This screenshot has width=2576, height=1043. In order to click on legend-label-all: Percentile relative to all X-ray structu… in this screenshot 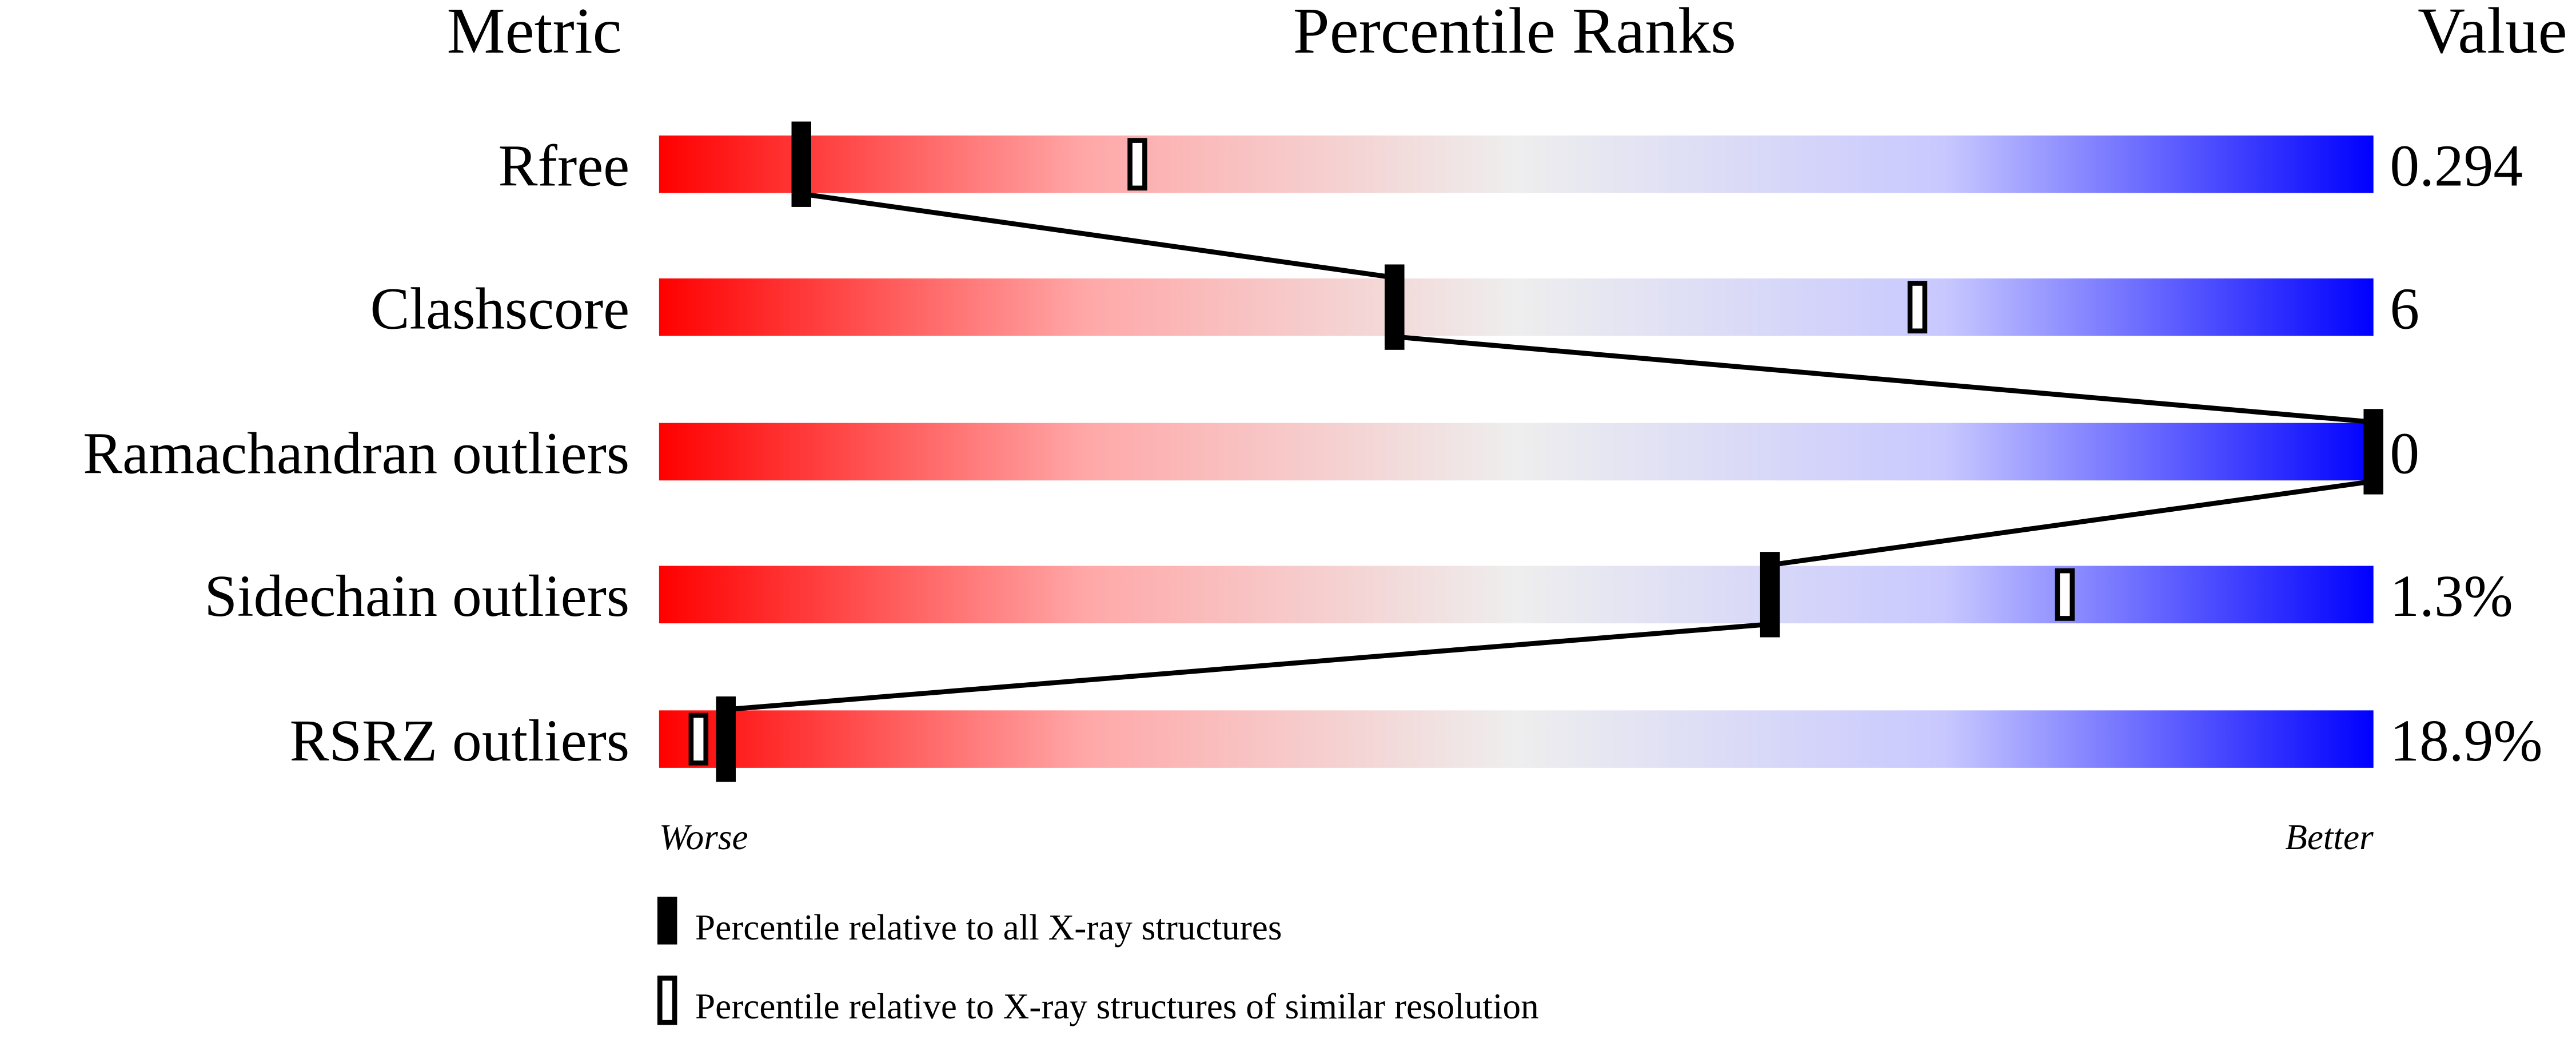, I will do `click(988, 927)`.